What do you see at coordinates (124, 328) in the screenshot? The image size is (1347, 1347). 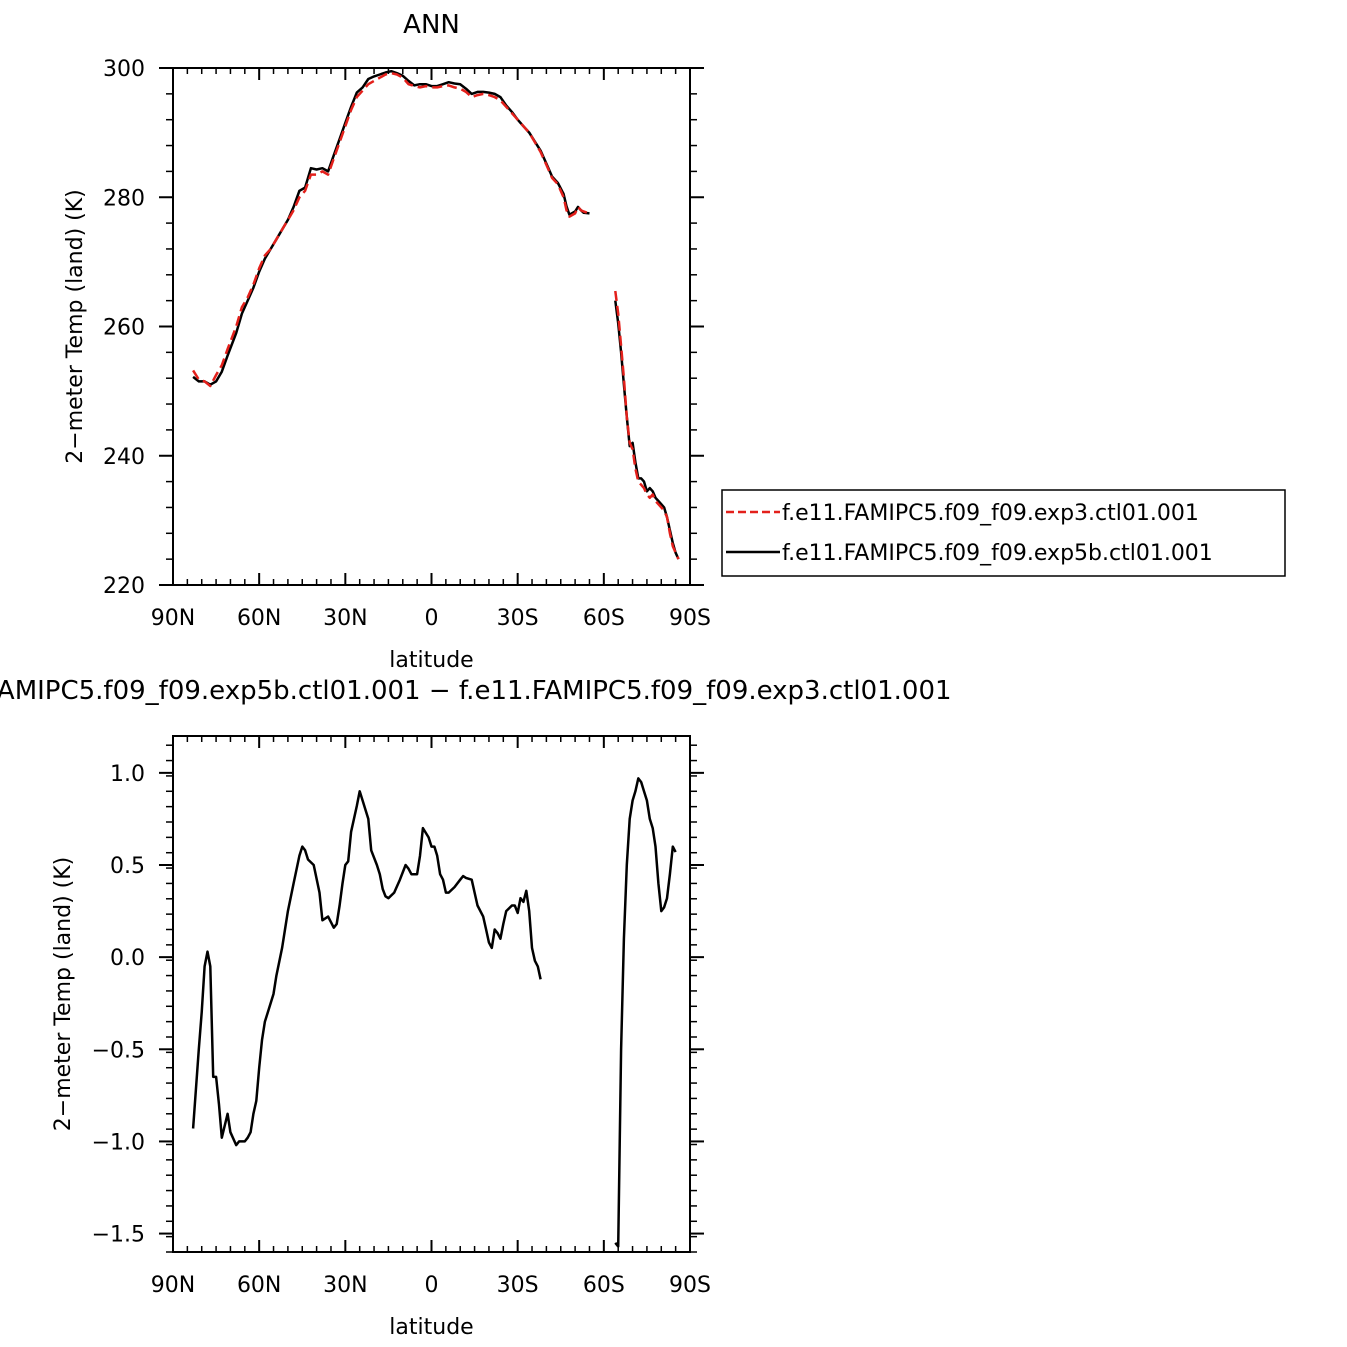 I see `y-tick-label: 260` at bounding box center [124, 328].